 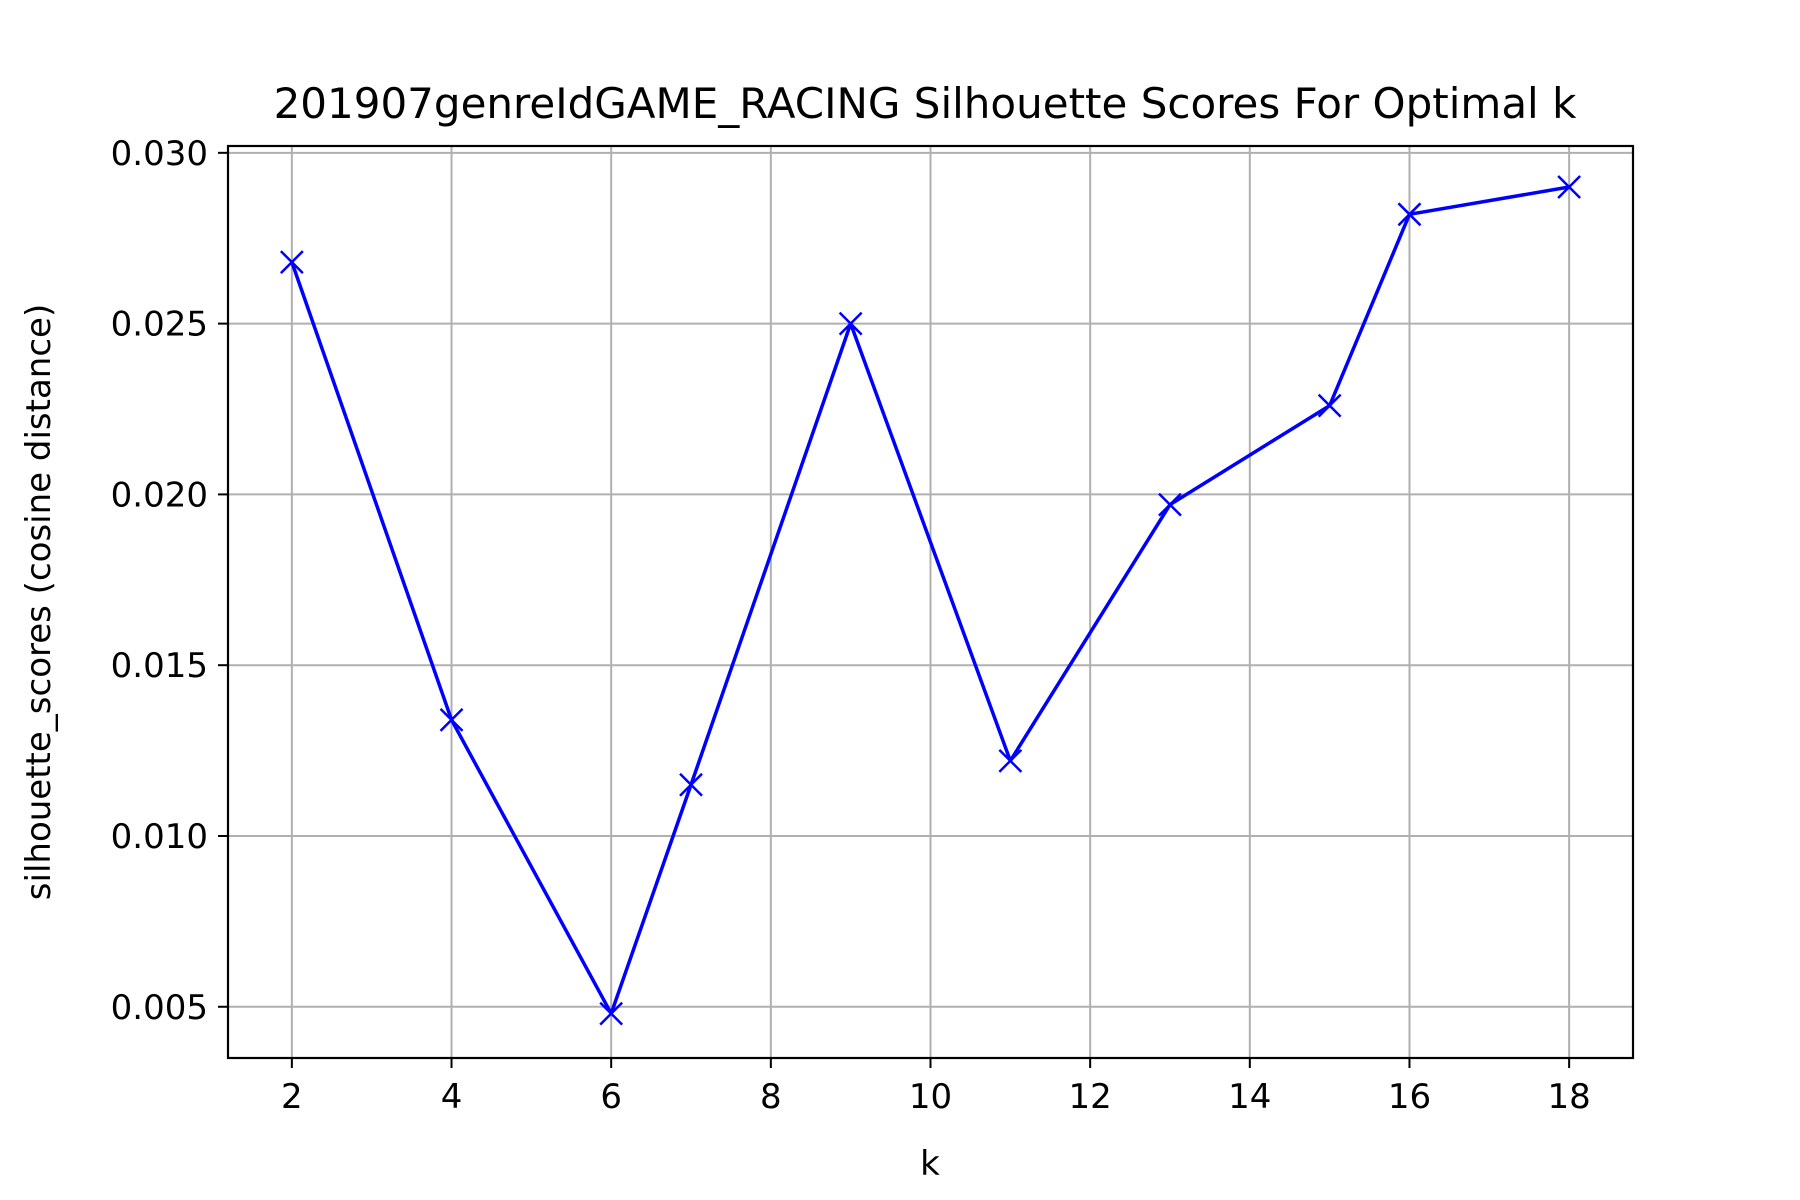 I want to click on x-tick-label: 4, so click(x=452, y=1097).